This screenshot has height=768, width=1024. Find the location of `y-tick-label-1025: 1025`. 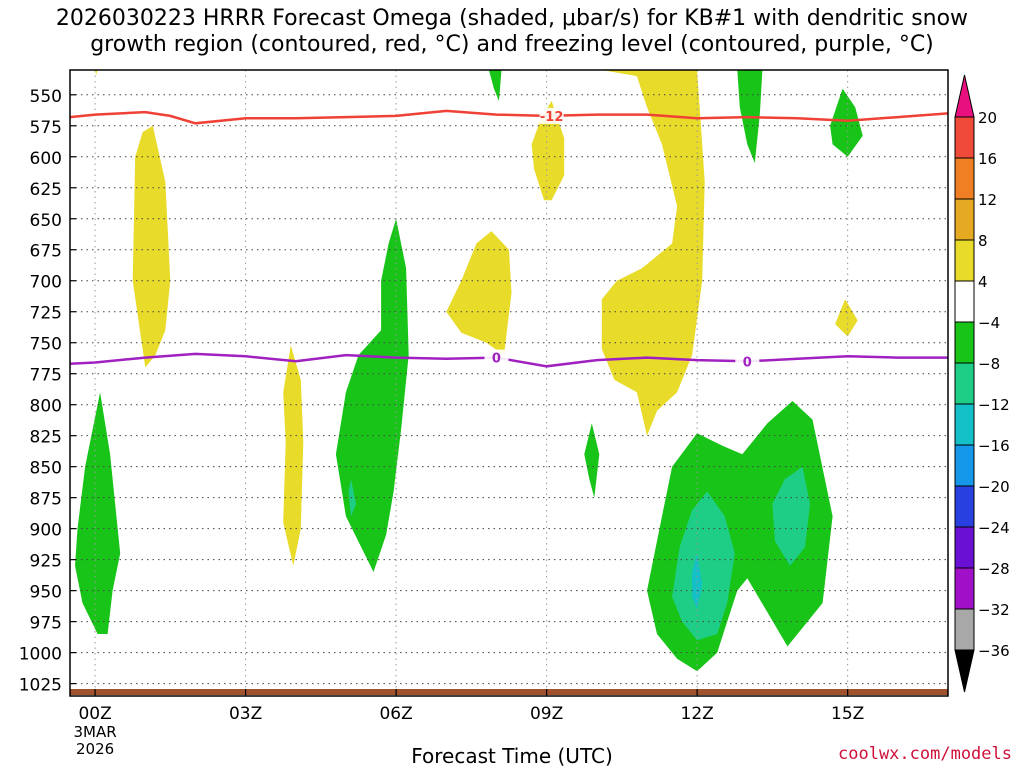

y-tick-label-1025: 1025 is located at coordinates (40, 686).